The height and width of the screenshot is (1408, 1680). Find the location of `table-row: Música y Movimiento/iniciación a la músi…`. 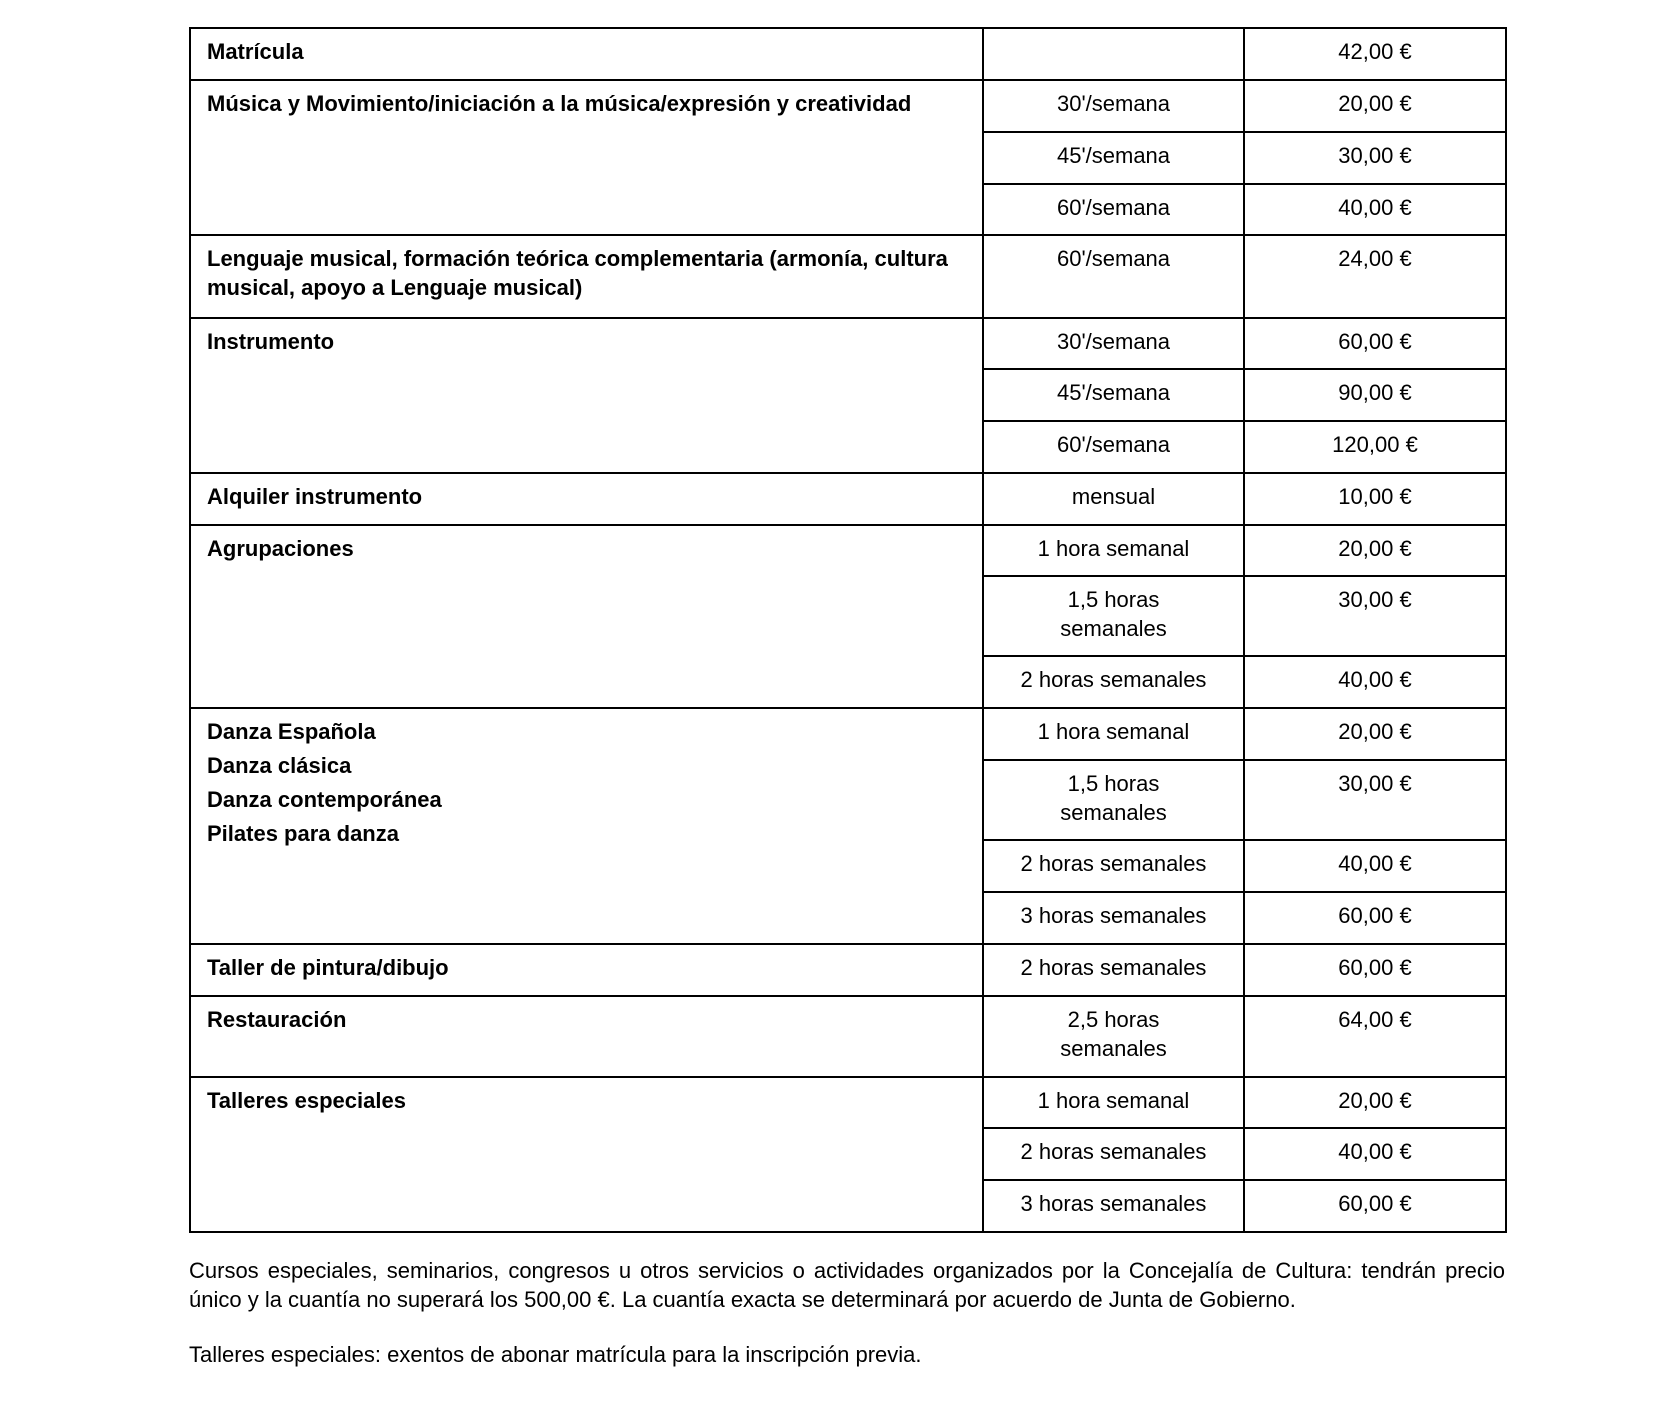

table-row: Música y Movimiento/iniciación a la músi… is located at coordinates (848, 157).